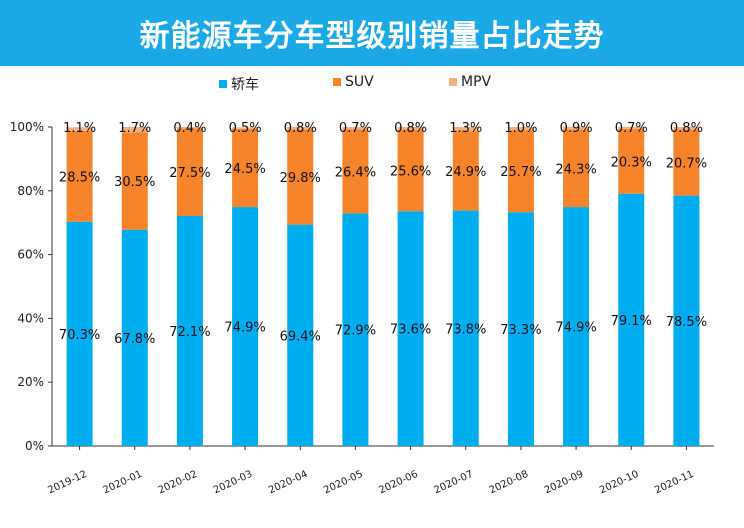 The height and width of the screenshot is (528, 744). I want to click on legend-label-sedan: 轿车, so click(245, 85).